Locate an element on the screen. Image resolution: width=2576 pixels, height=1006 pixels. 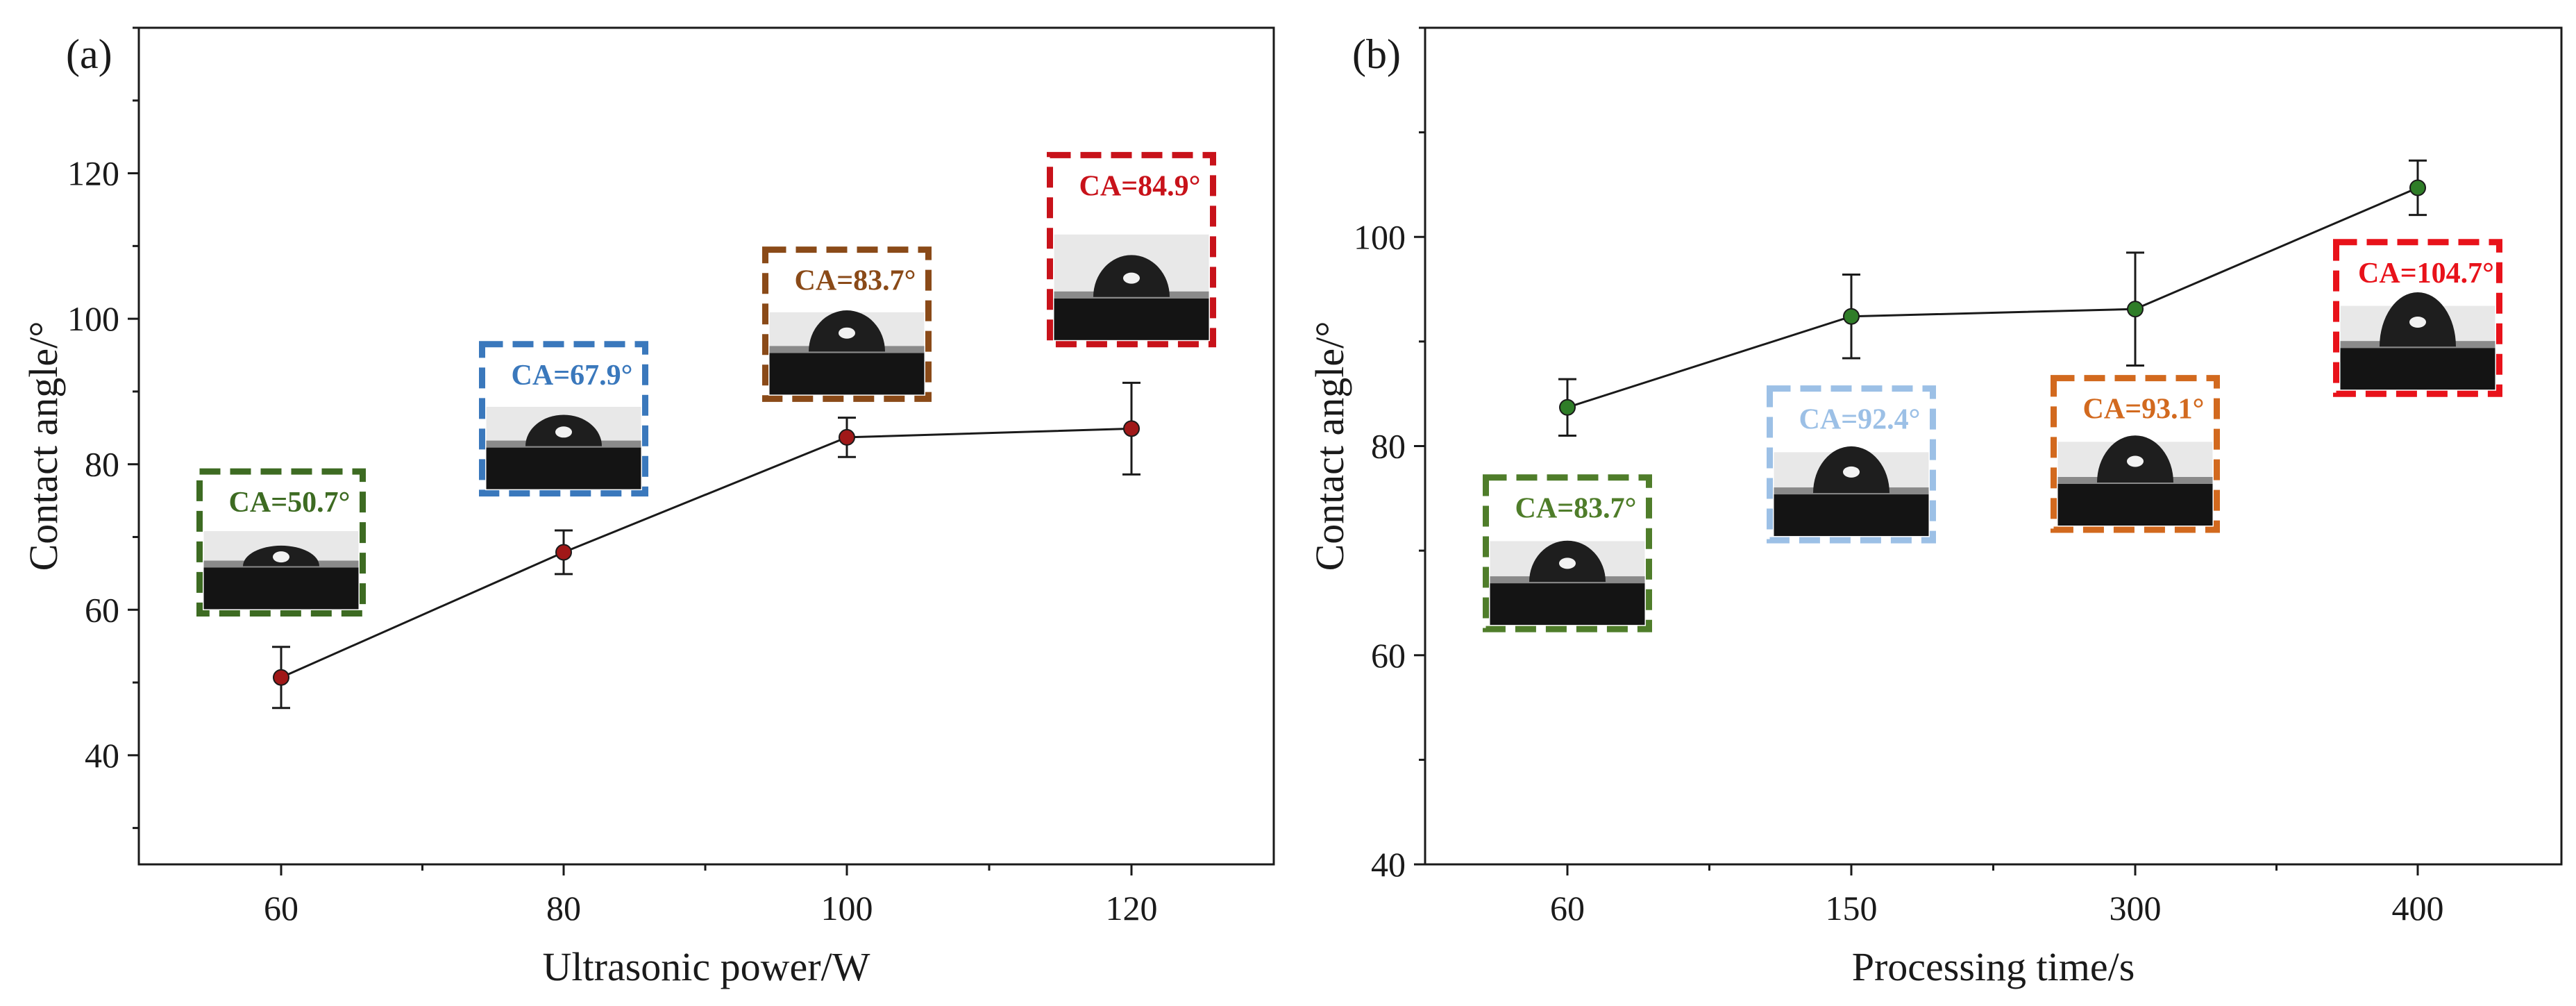
contact-angle-label: CA=84.9° is located at coordinates (1140, 186).